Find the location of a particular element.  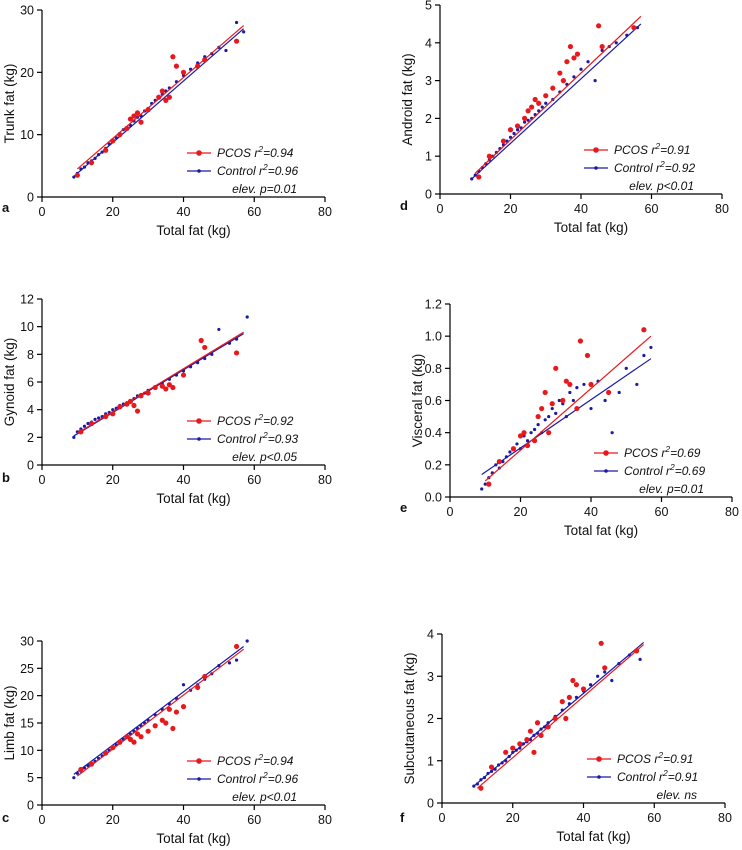

y-tick-label: 15 is located at coordinates (27, 724).